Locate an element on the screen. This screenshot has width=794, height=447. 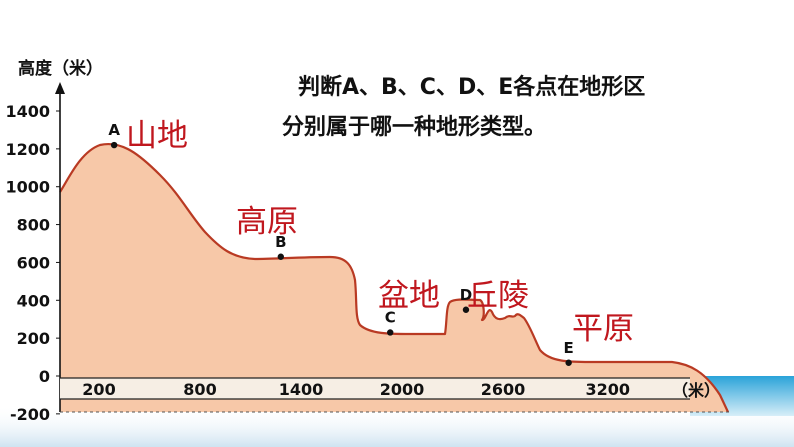
point-marker-a is located at coordinates (114, 145).